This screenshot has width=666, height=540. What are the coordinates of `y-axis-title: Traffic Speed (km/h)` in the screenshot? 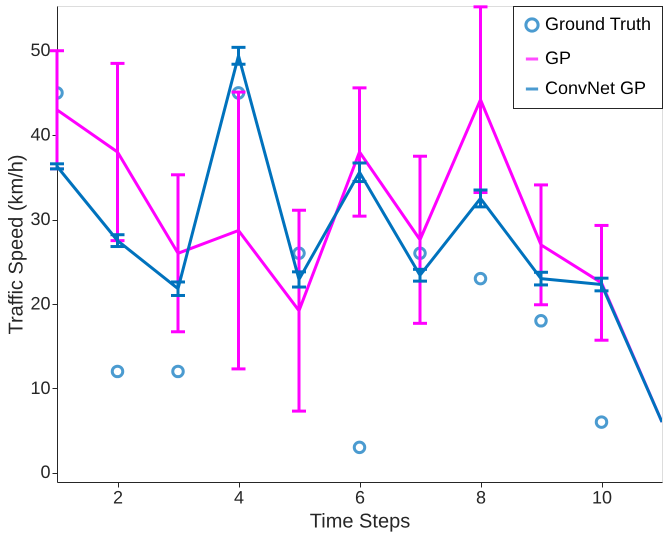 It's located at (16, 244).